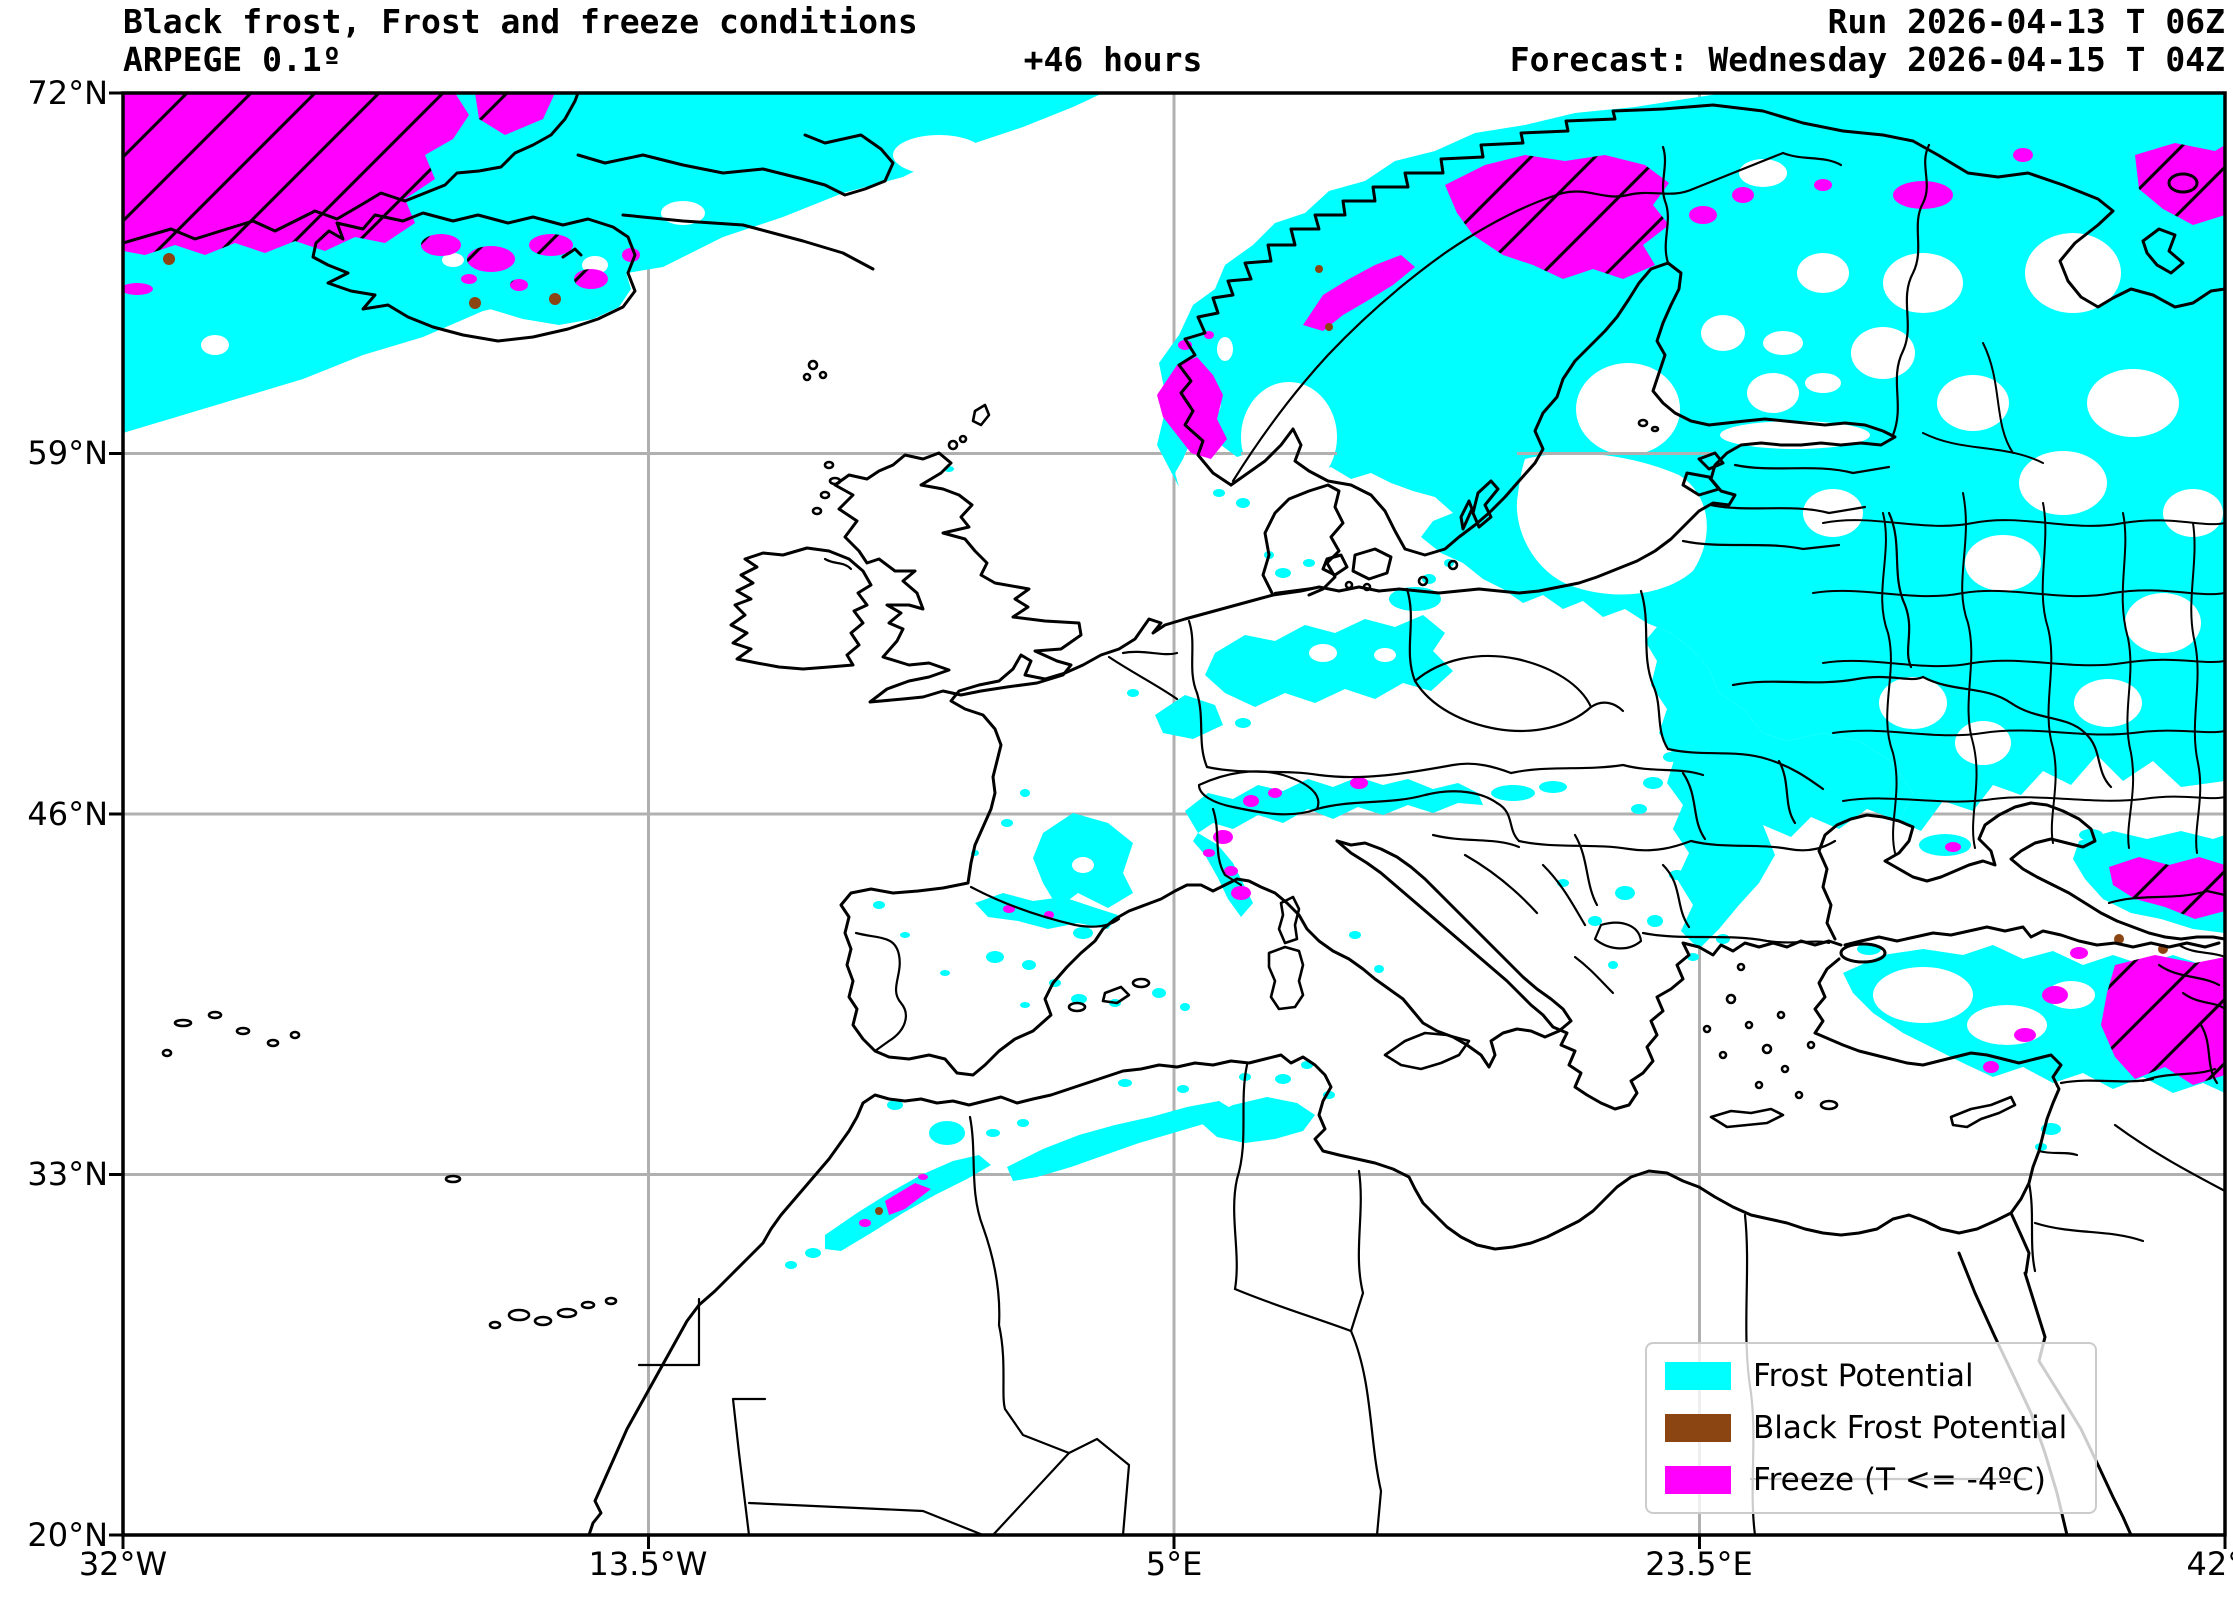  I want to click on x-tick-13-5w: 13.5°W, so click(648, 1564).